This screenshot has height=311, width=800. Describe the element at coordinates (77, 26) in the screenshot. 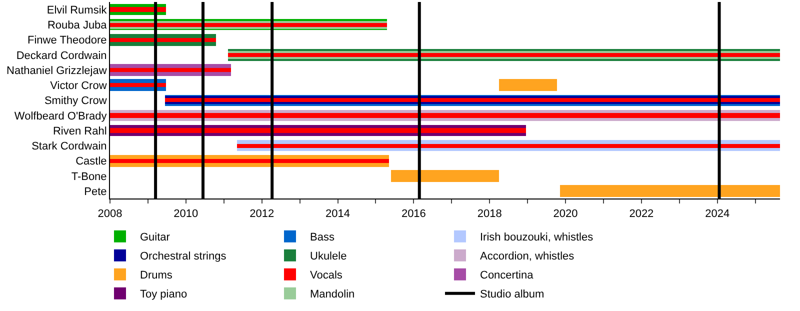

I see `y-tick-label: Rouba Juba` at that location.